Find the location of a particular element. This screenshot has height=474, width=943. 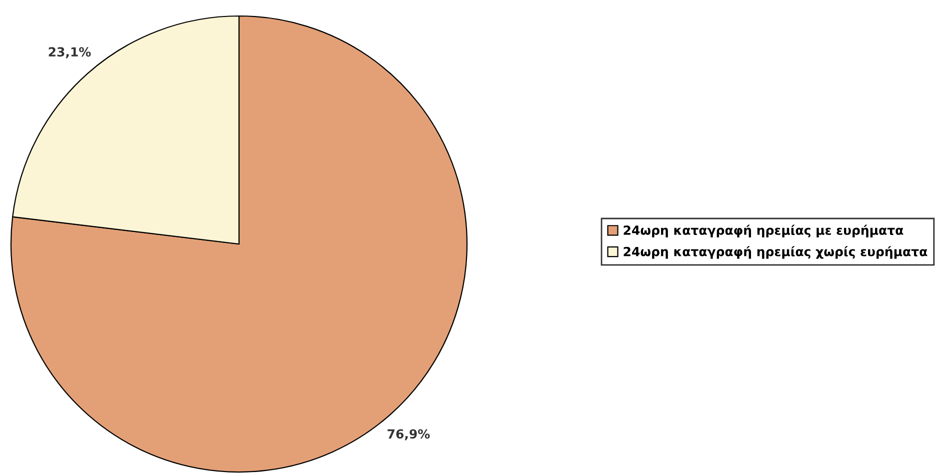

data-label: 23,1% is located at coordinates (69, 52).